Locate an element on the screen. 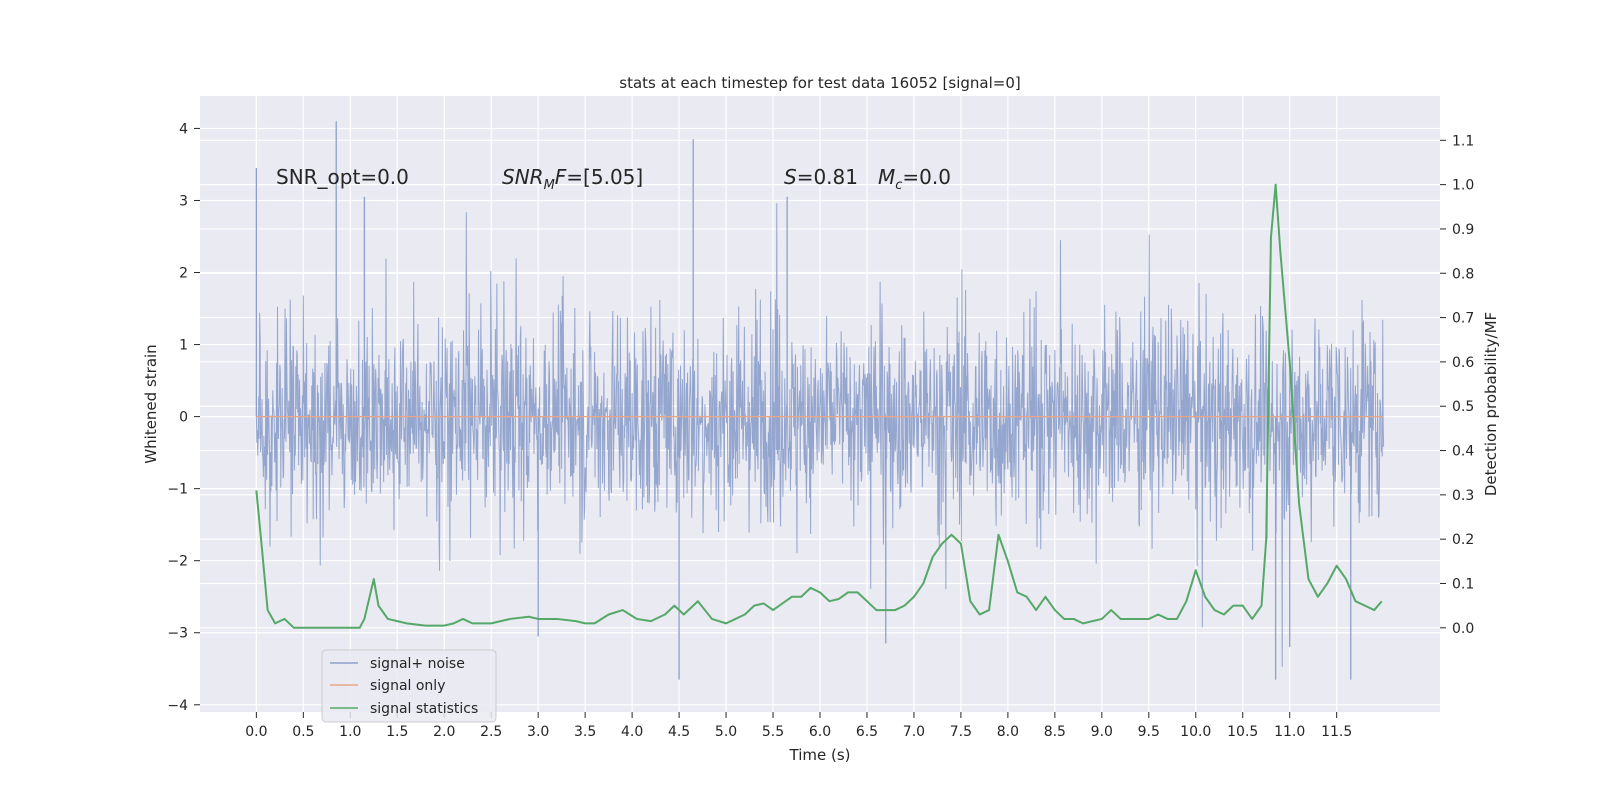 The image size is (1600, 800). y-tick-label: −4 is located at coordinates (177, 706).